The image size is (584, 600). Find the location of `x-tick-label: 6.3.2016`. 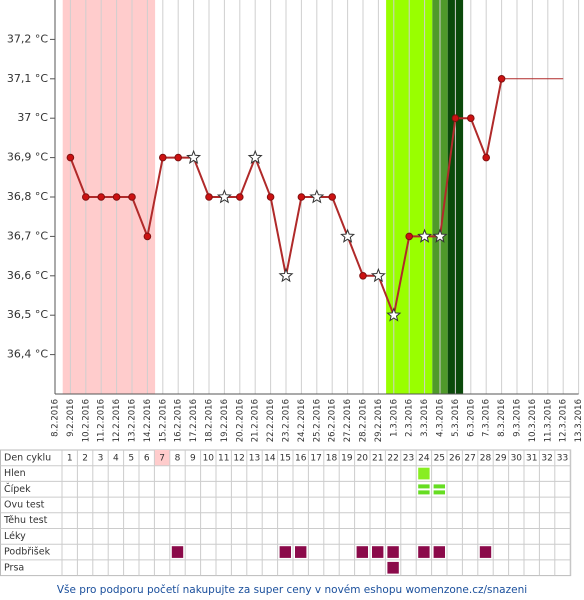

x-tick-label: 6.3.2016 is located at coordinates (471, 418).